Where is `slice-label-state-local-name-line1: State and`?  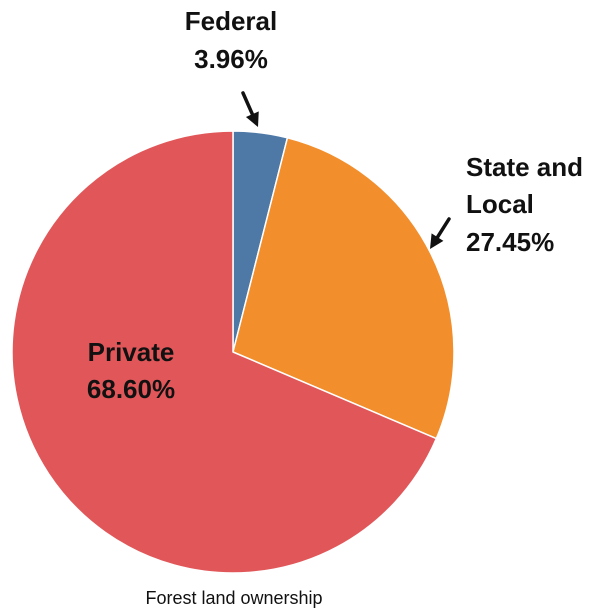 slice-label-state-local-name-line1: State and is located at coordinates (524, 167).